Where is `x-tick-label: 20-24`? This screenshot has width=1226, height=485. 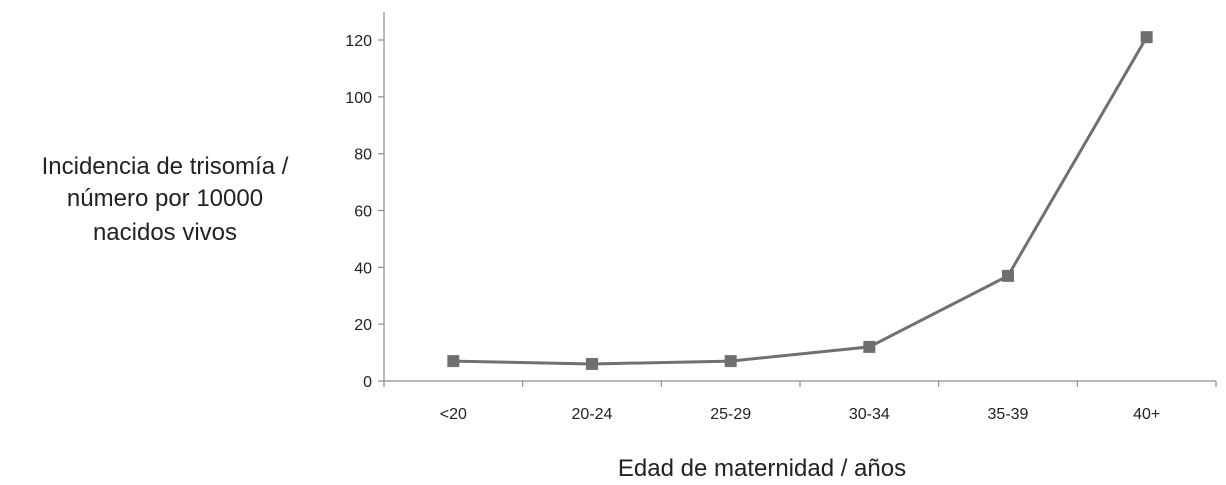 x-tick-label: 20-24 is located at coordinates (592, 414).